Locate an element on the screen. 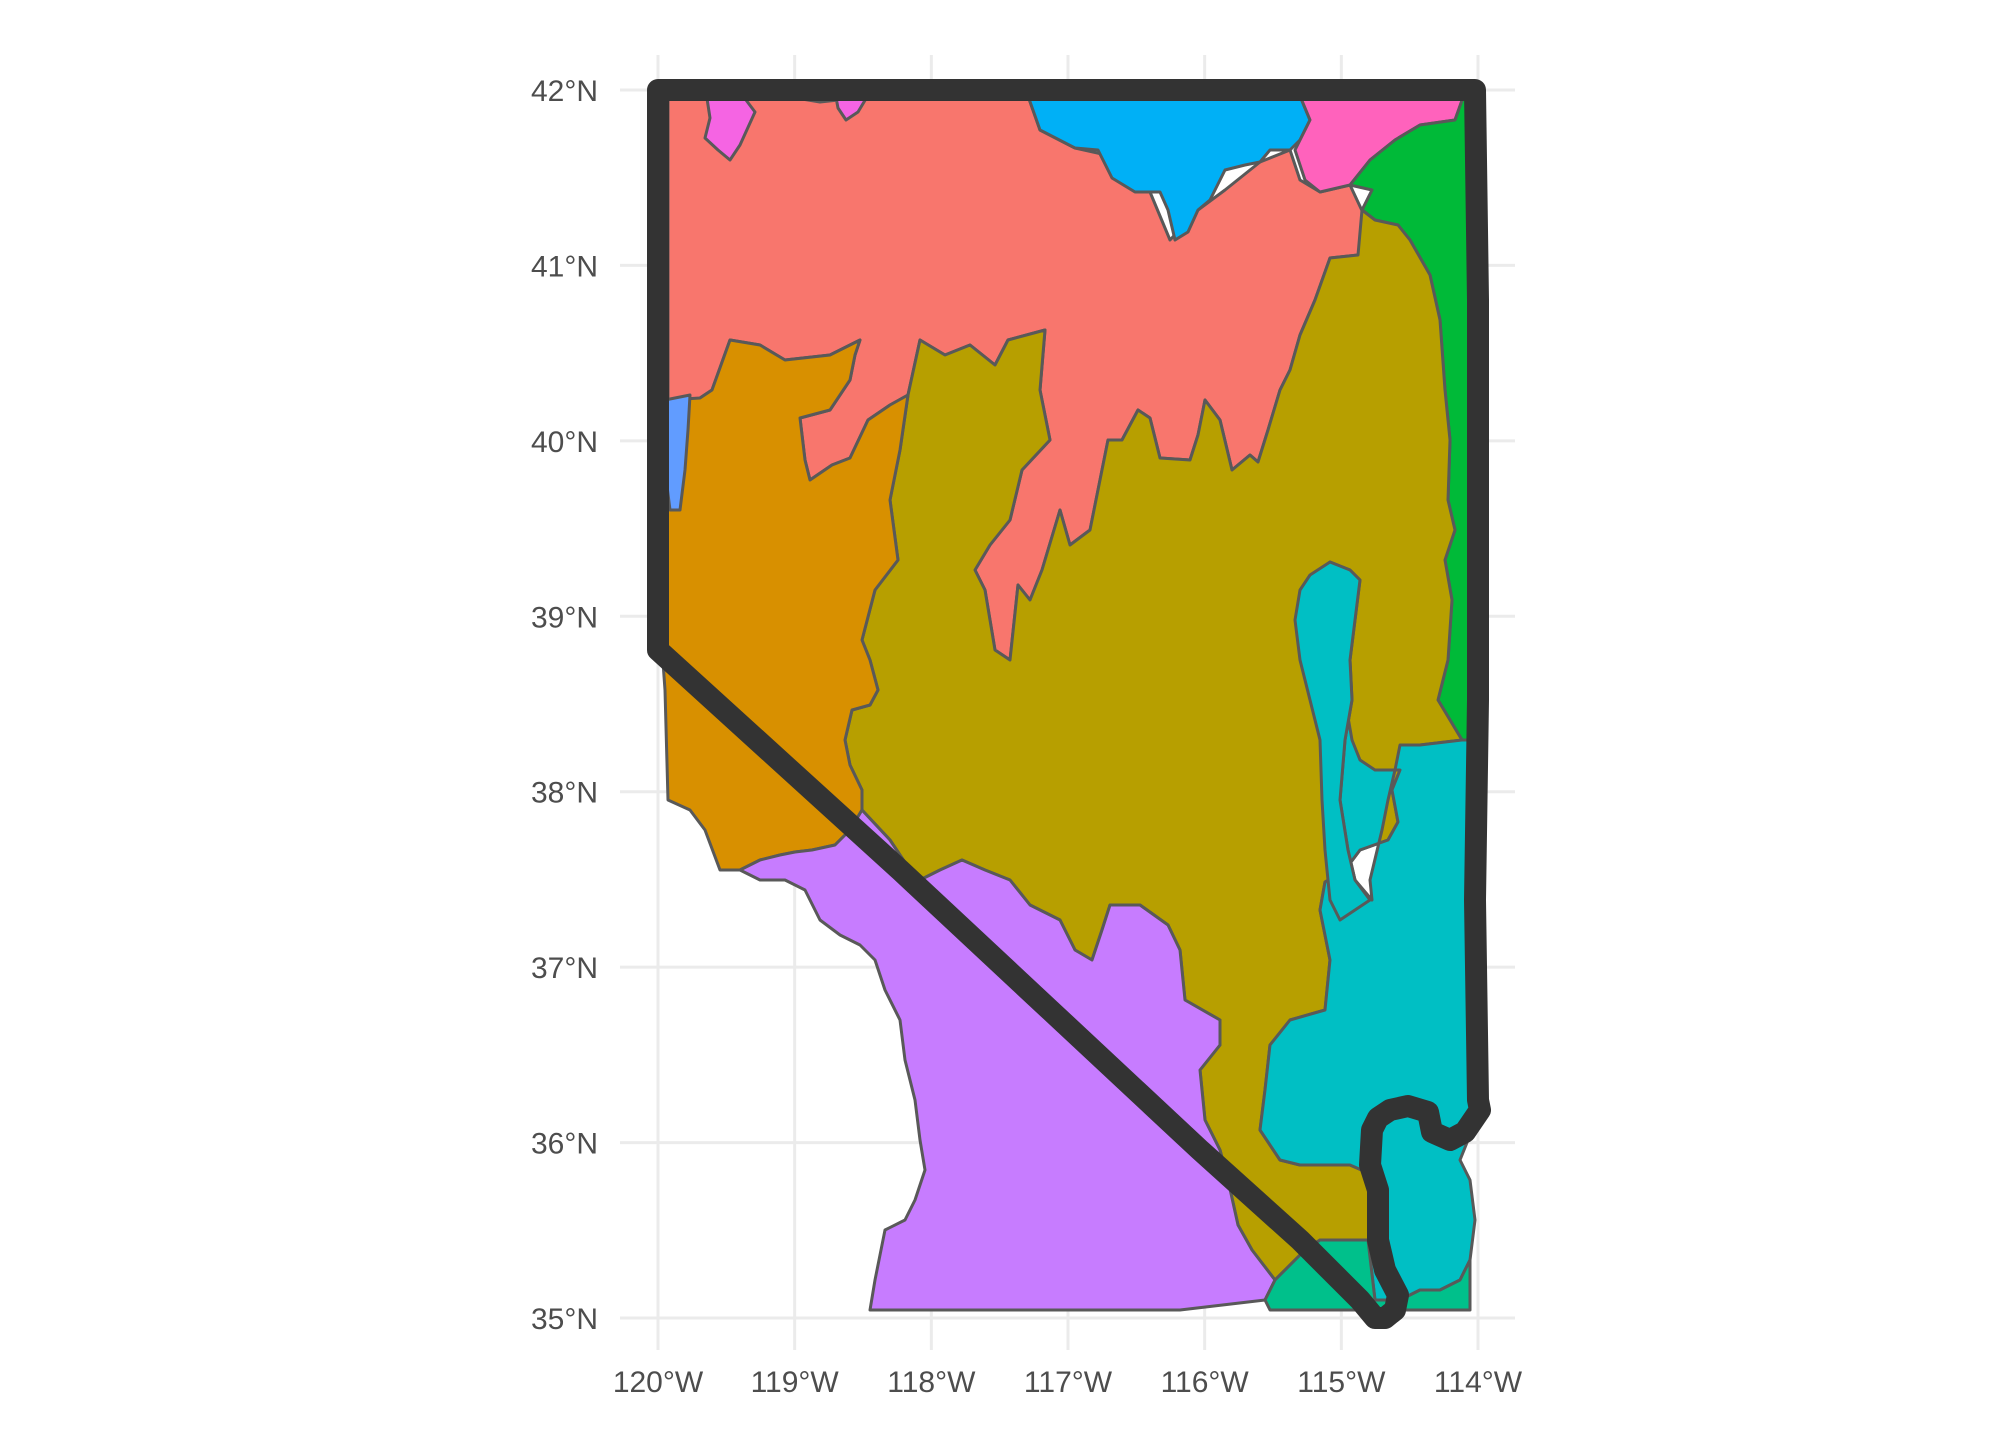  x-tick-label: 114°W is located at coordinates (1478, 1382).